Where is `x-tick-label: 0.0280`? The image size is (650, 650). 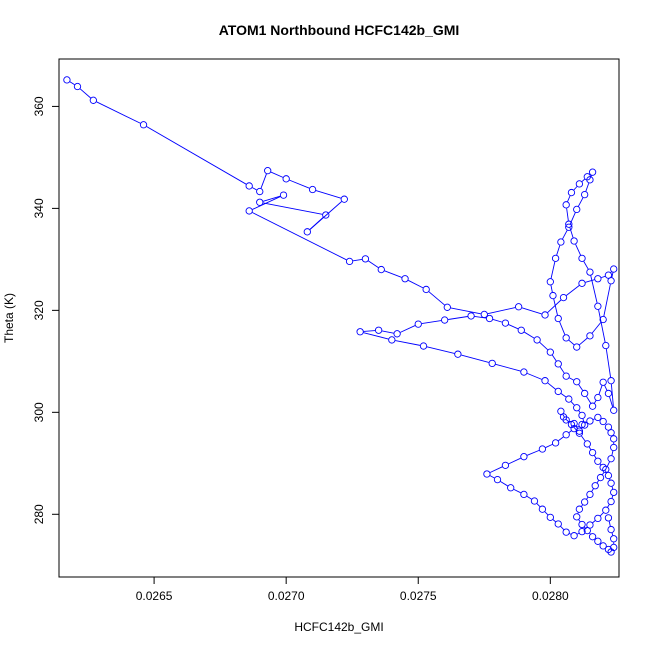
x-tick-label: 0.0280 is located at coordinates (550, 596).